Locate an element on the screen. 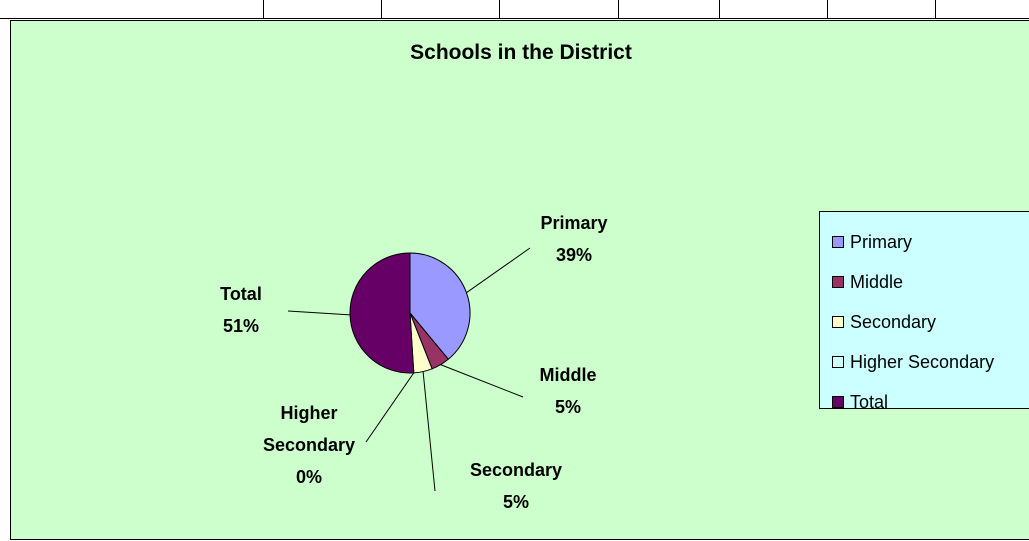  legend-item-total: Total is located at coordinates (924, 402).